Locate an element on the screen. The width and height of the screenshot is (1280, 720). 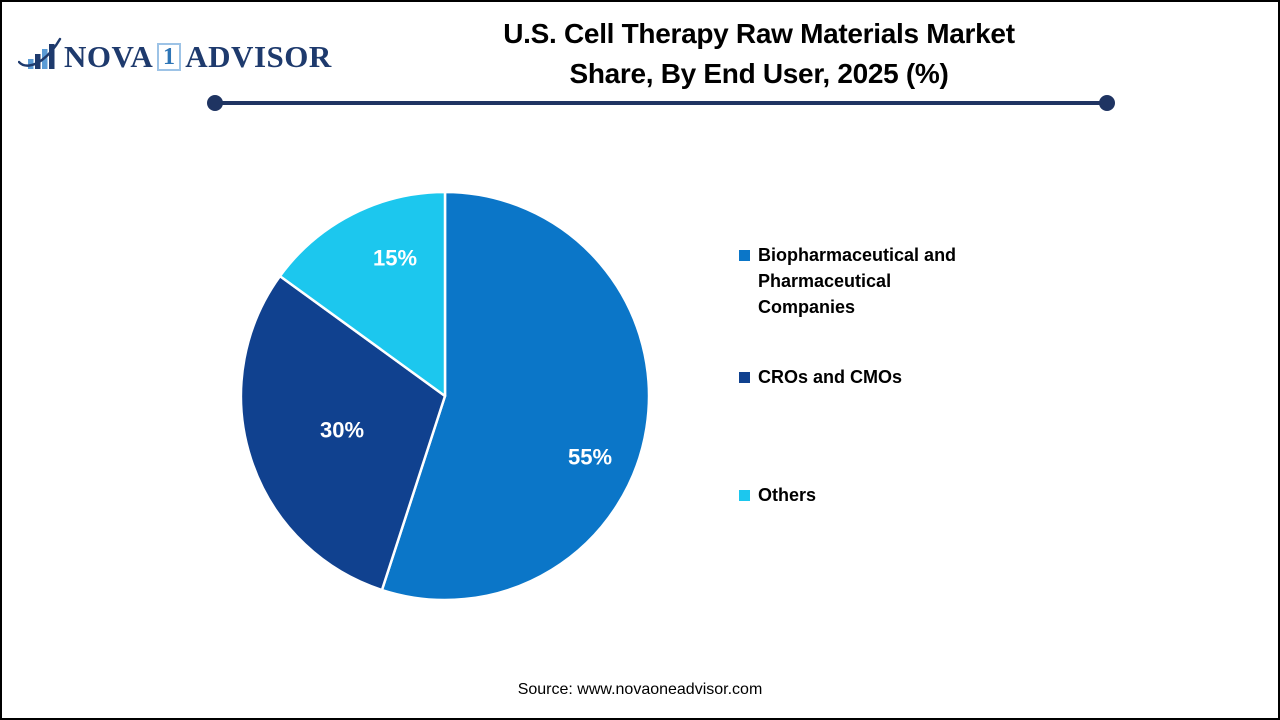
logo-one-badge: 1 is located at coordinates (169, 57).